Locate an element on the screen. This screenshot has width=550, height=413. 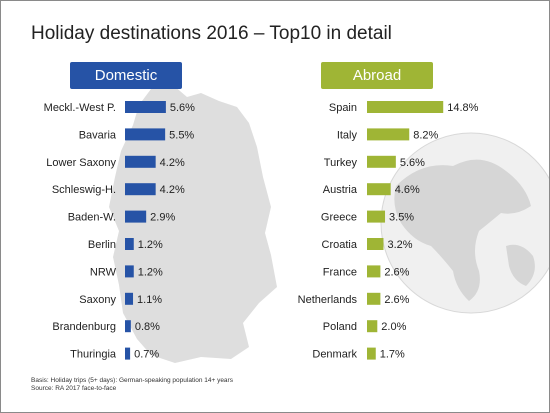
value-label-spain: 14.8% is located at coordinates (462, 108).